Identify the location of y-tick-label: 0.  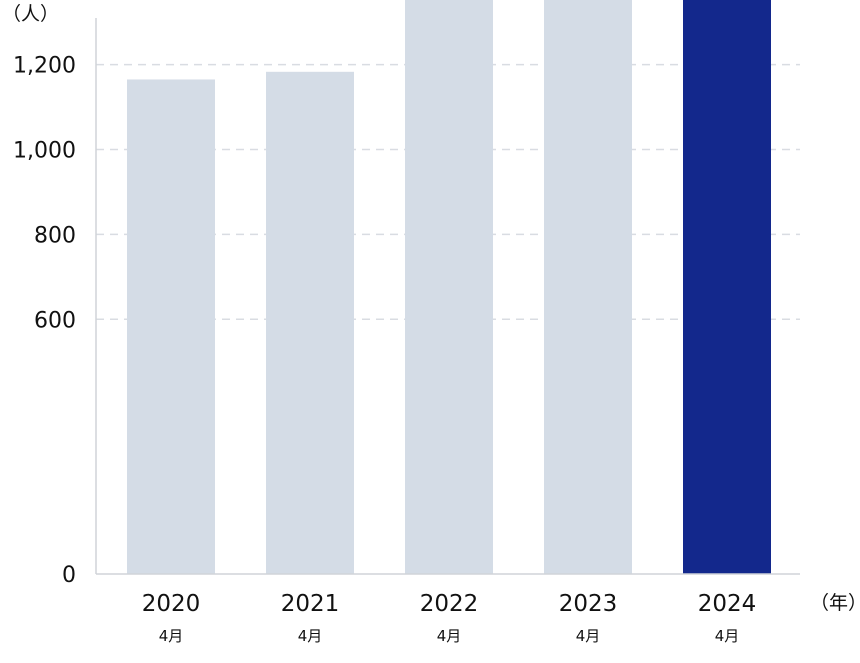
(69, 575).